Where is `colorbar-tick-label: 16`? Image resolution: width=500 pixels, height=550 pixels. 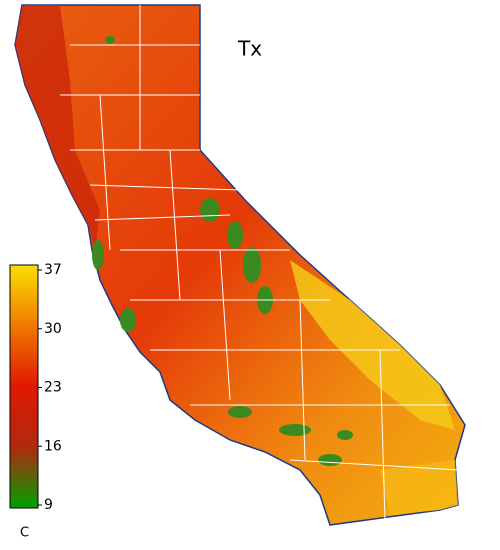 colorbar-tick-label: 16 is located at coordinates (53, 446).